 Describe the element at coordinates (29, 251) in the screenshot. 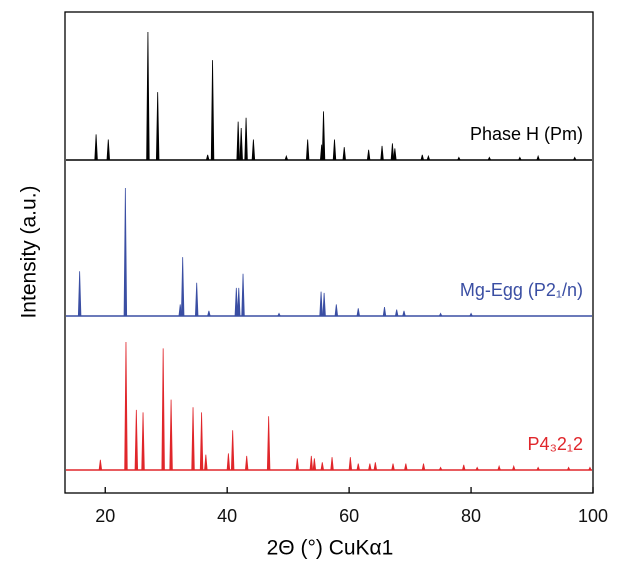

I see `y-axis-label: Intensity (a.u.)` at that location.